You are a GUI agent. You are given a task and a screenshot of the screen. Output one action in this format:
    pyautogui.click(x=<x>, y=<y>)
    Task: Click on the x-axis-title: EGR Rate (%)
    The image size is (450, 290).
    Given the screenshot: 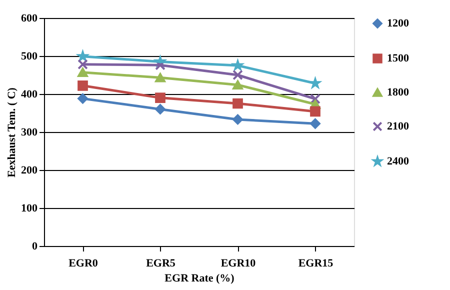 What is the action you would take?
    pyautogui.click(x=199, y=278)
    